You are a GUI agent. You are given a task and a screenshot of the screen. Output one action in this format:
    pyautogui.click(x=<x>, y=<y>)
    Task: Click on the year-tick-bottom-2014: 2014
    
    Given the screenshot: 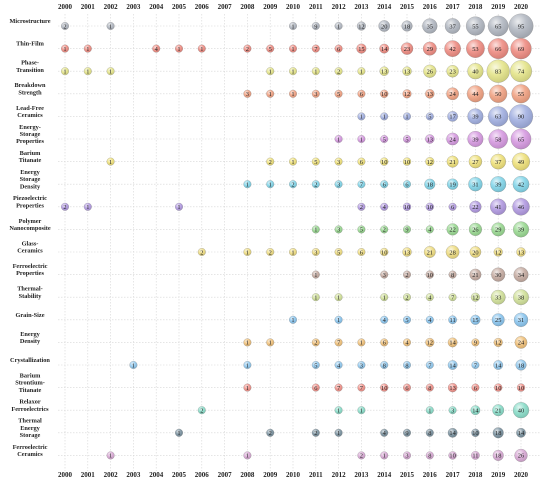 What is the action you would take?
    pyautogui.click(x=384, y=475)
    